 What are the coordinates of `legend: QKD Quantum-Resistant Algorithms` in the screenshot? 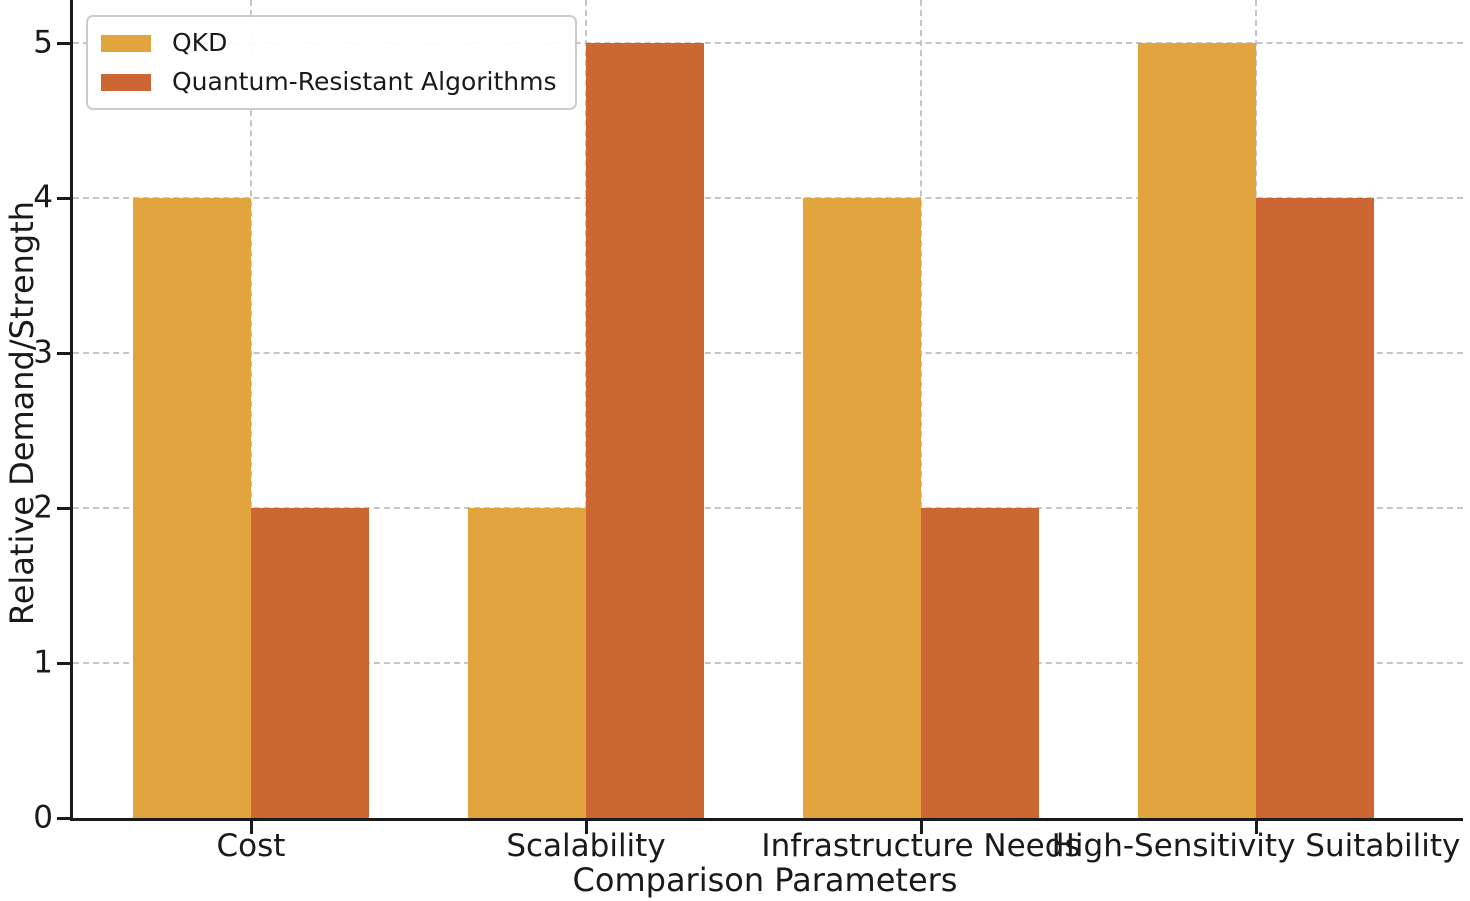 It's located at (331, 62).